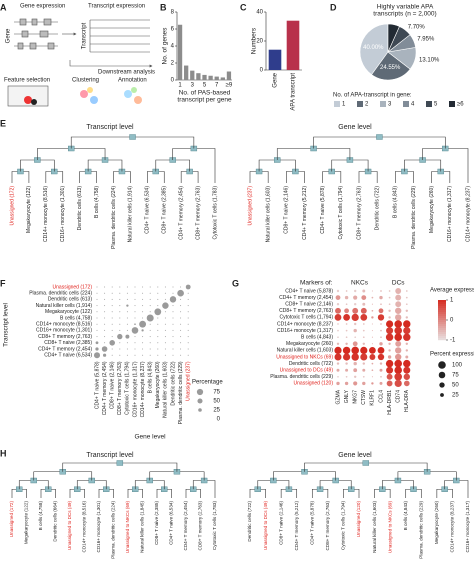 The height and width of the screenshot is (576, 474). I want to click on row-label: Megakaryocyte (260), so click(309, 344).